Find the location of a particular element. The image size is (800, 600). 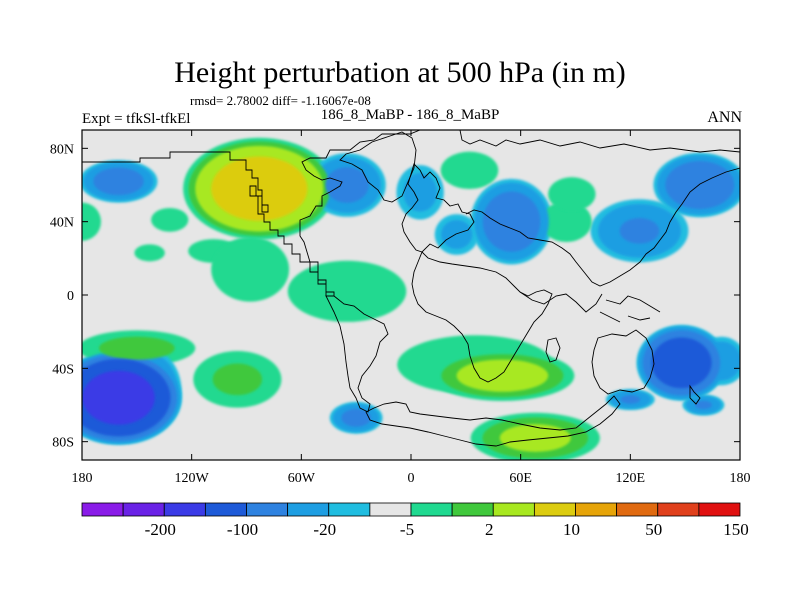

season-label: ANN is located at coordinates (724, 117).